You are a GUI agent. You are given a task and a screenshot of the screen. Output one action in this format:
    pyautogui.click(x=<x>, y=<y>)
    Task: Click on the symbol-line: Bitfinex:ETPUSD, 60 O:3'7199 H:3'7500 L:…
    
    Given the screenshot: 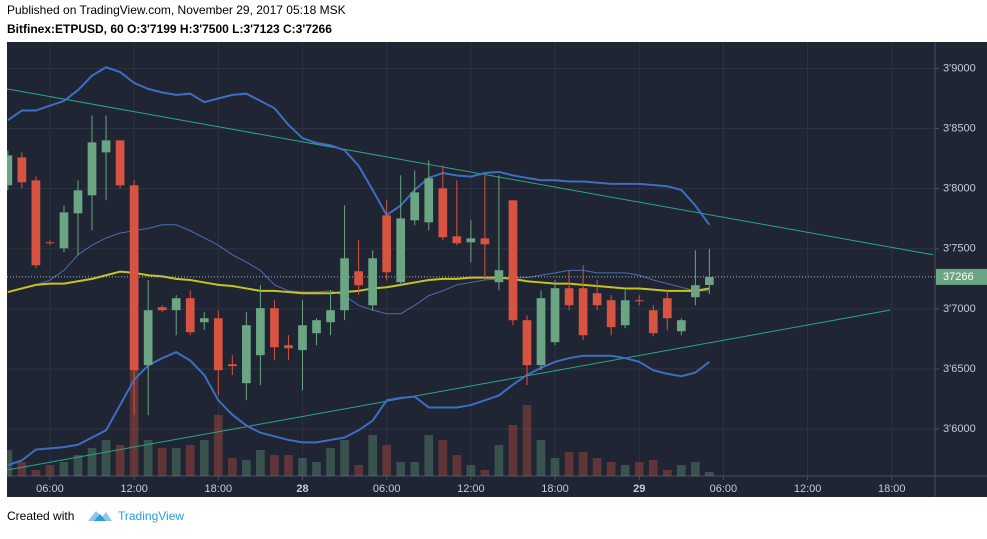 What is the action you would take?
    pyautogui.click(x=169, y=29)
    